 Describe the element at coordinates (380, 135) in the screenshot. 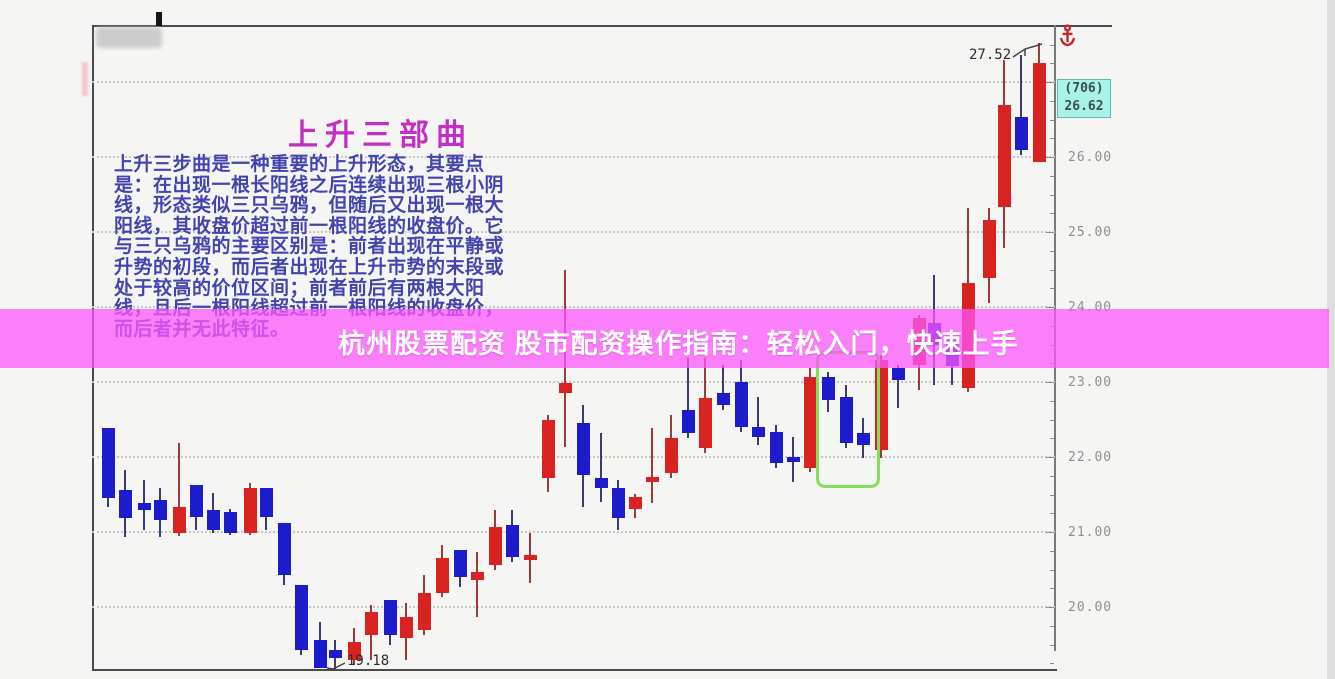

I see `article-title: 上升三部曲` at that location.